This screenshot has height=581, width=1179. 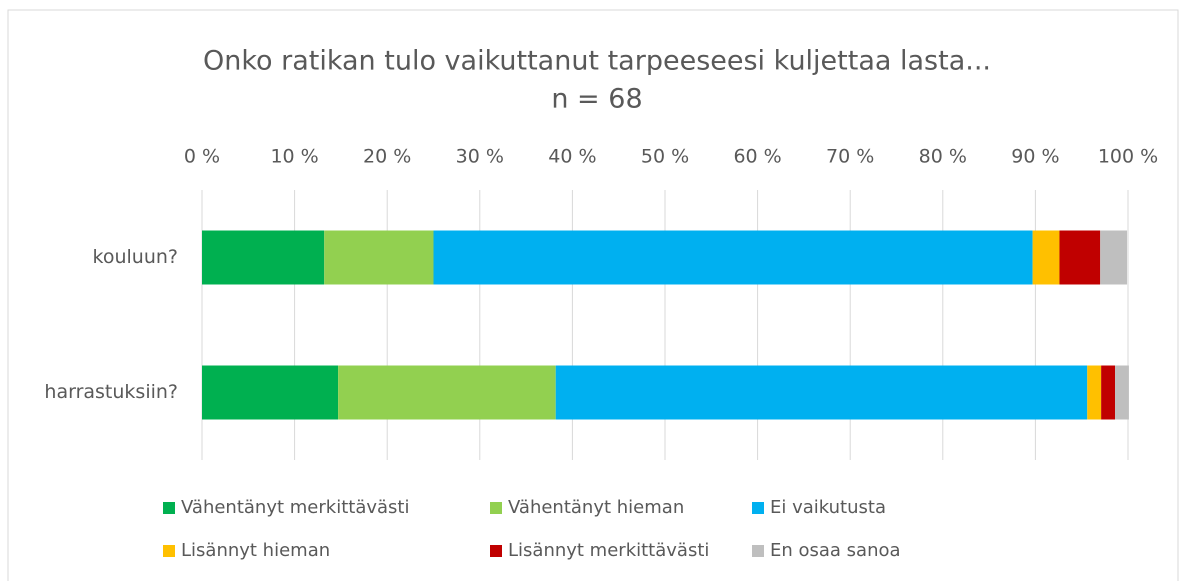 What do you see at coordinates (596, 507) in the screenshot?
I see `legend-label: Vähentänyt hieman` at bounding box center [596, 507].